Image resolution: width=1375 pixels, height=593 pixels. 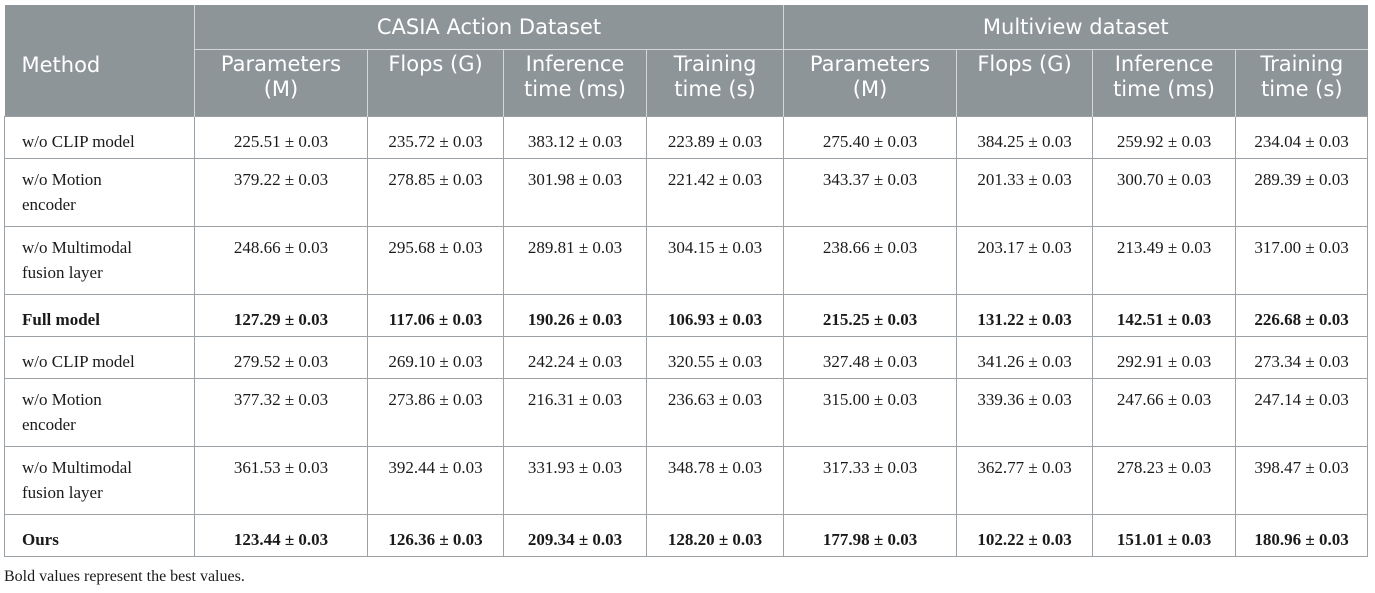 I want to click on value-cell: 348.78 ± 0.03, so click(x=715, y=480).